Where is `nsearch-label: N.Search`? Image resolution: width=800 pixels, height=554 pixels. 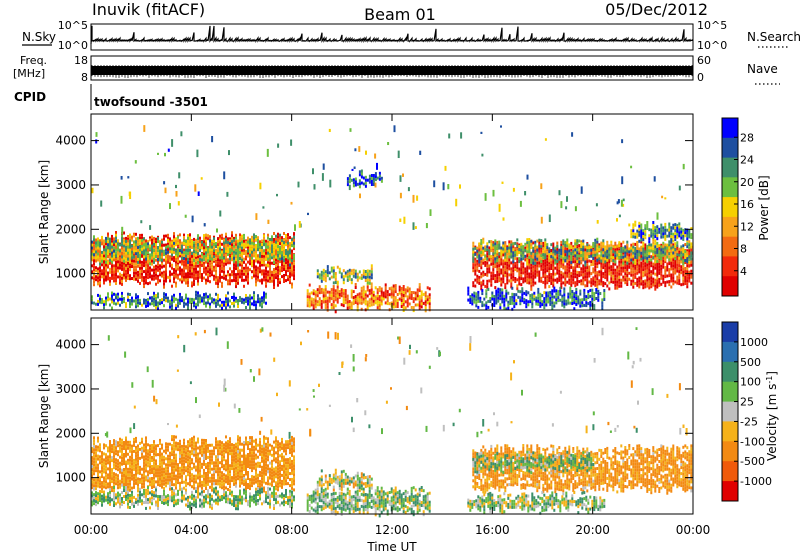 nsearch-label: N.Search is located at coordinates (773, 37).